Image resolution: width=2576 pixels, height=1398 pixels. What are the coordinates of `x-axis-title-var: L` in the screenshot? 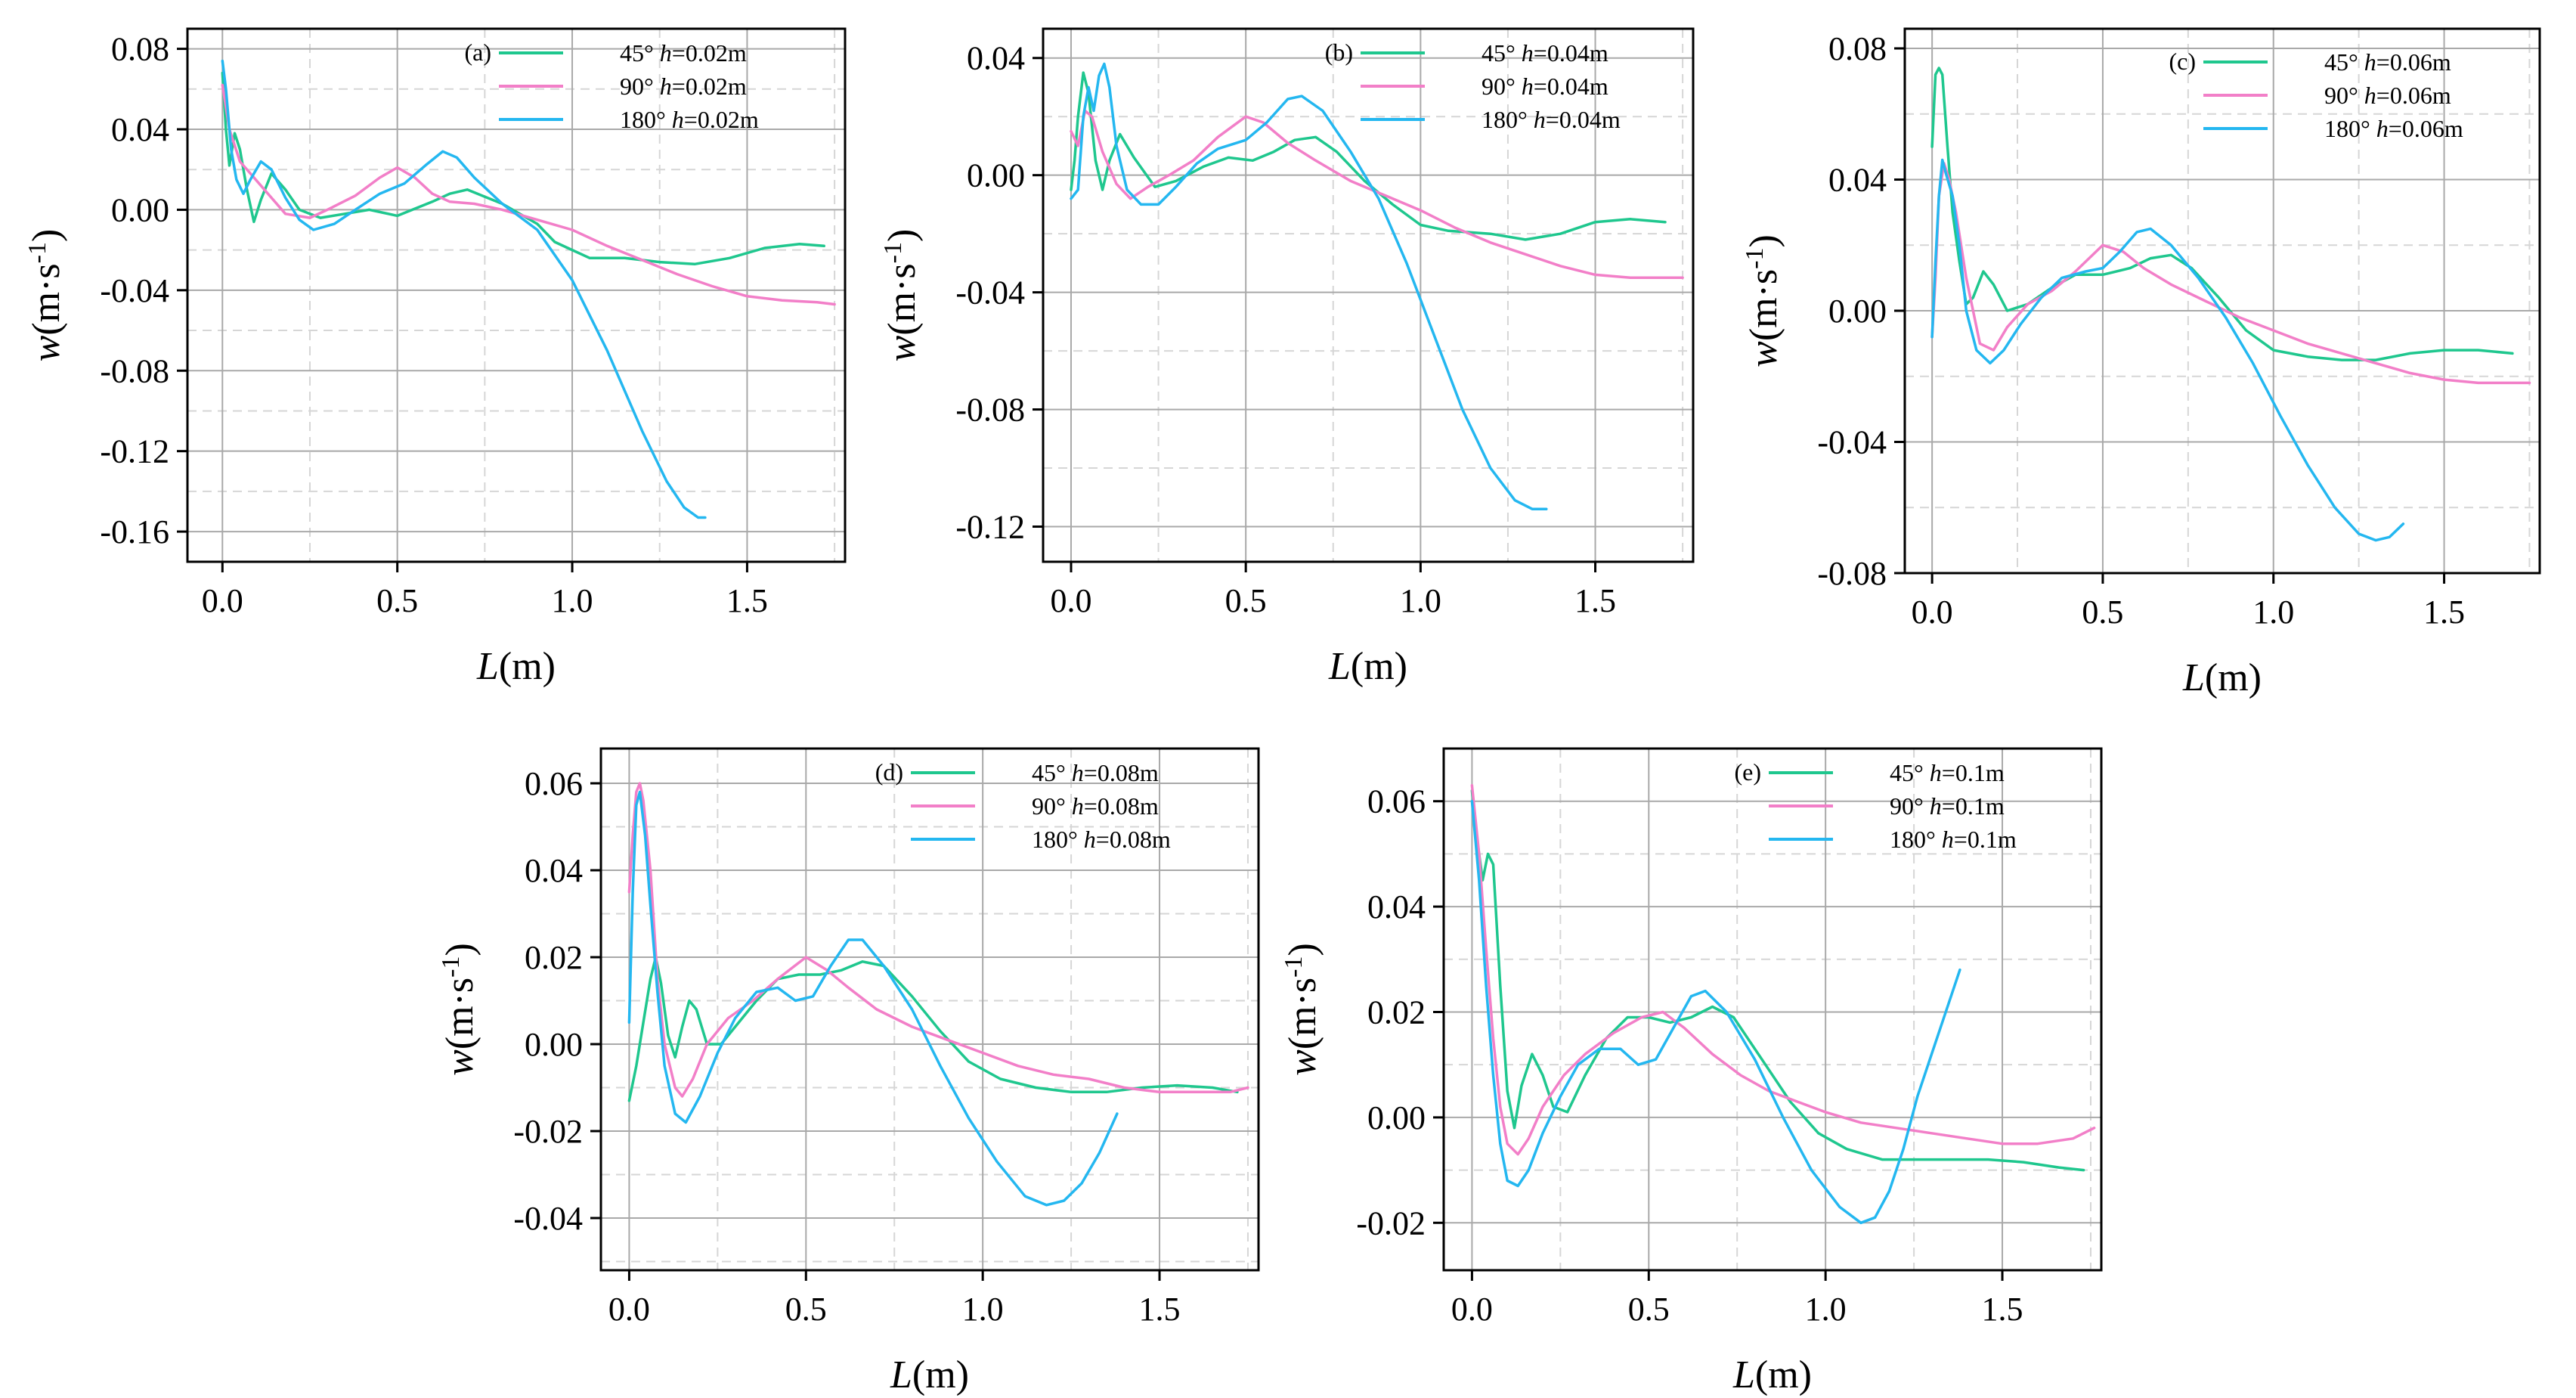 It's located at (2193, 677).